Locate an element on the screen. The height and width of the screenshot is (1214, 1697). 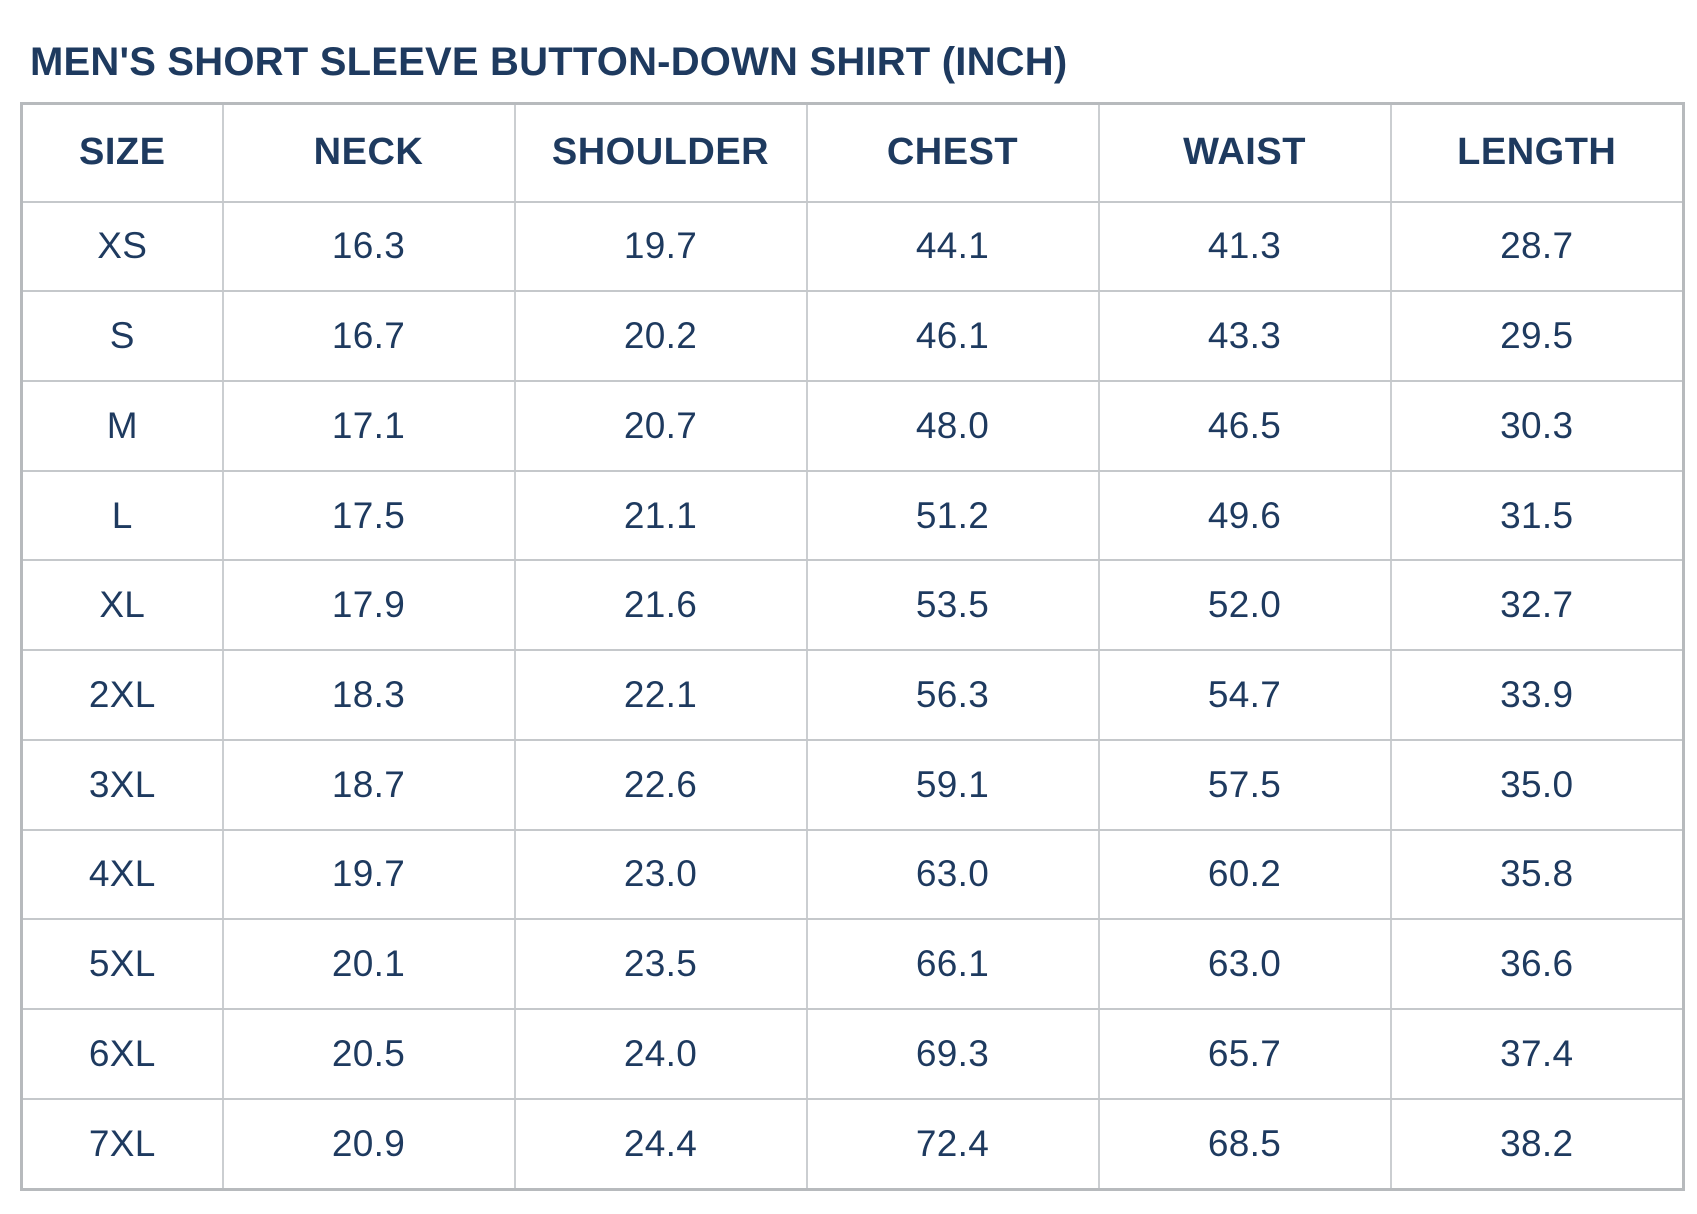
measurement-cell-neck: 16.3 is located at coordinates (368, 246).